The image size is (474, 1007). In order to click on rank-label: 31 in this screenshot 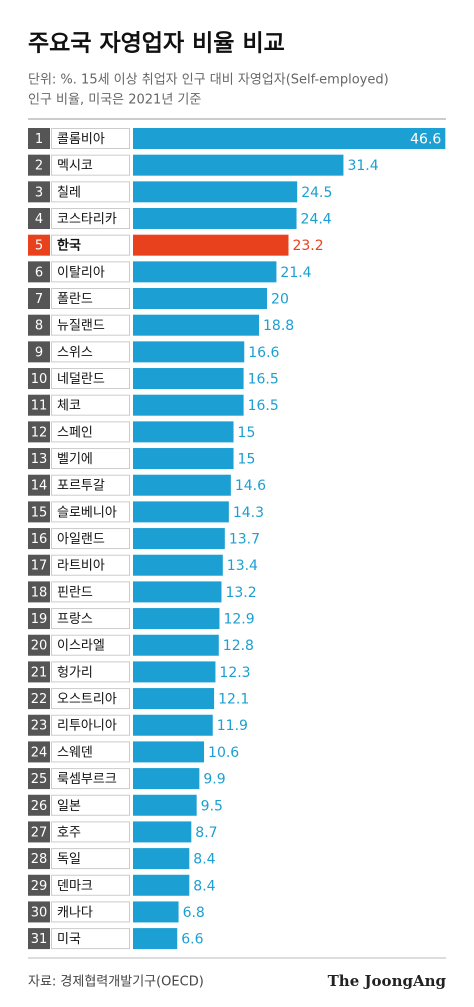, I will do `click(39, 939)`.